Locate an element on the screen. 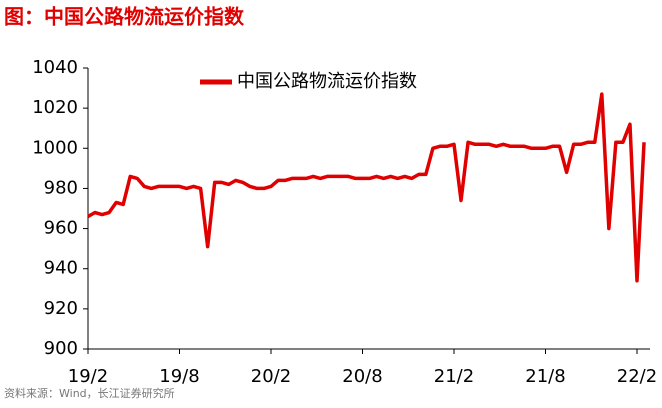 The height and width of the screenshot is (408, 662). y-tick-label: 1040 is located at coordinates (55, 67).